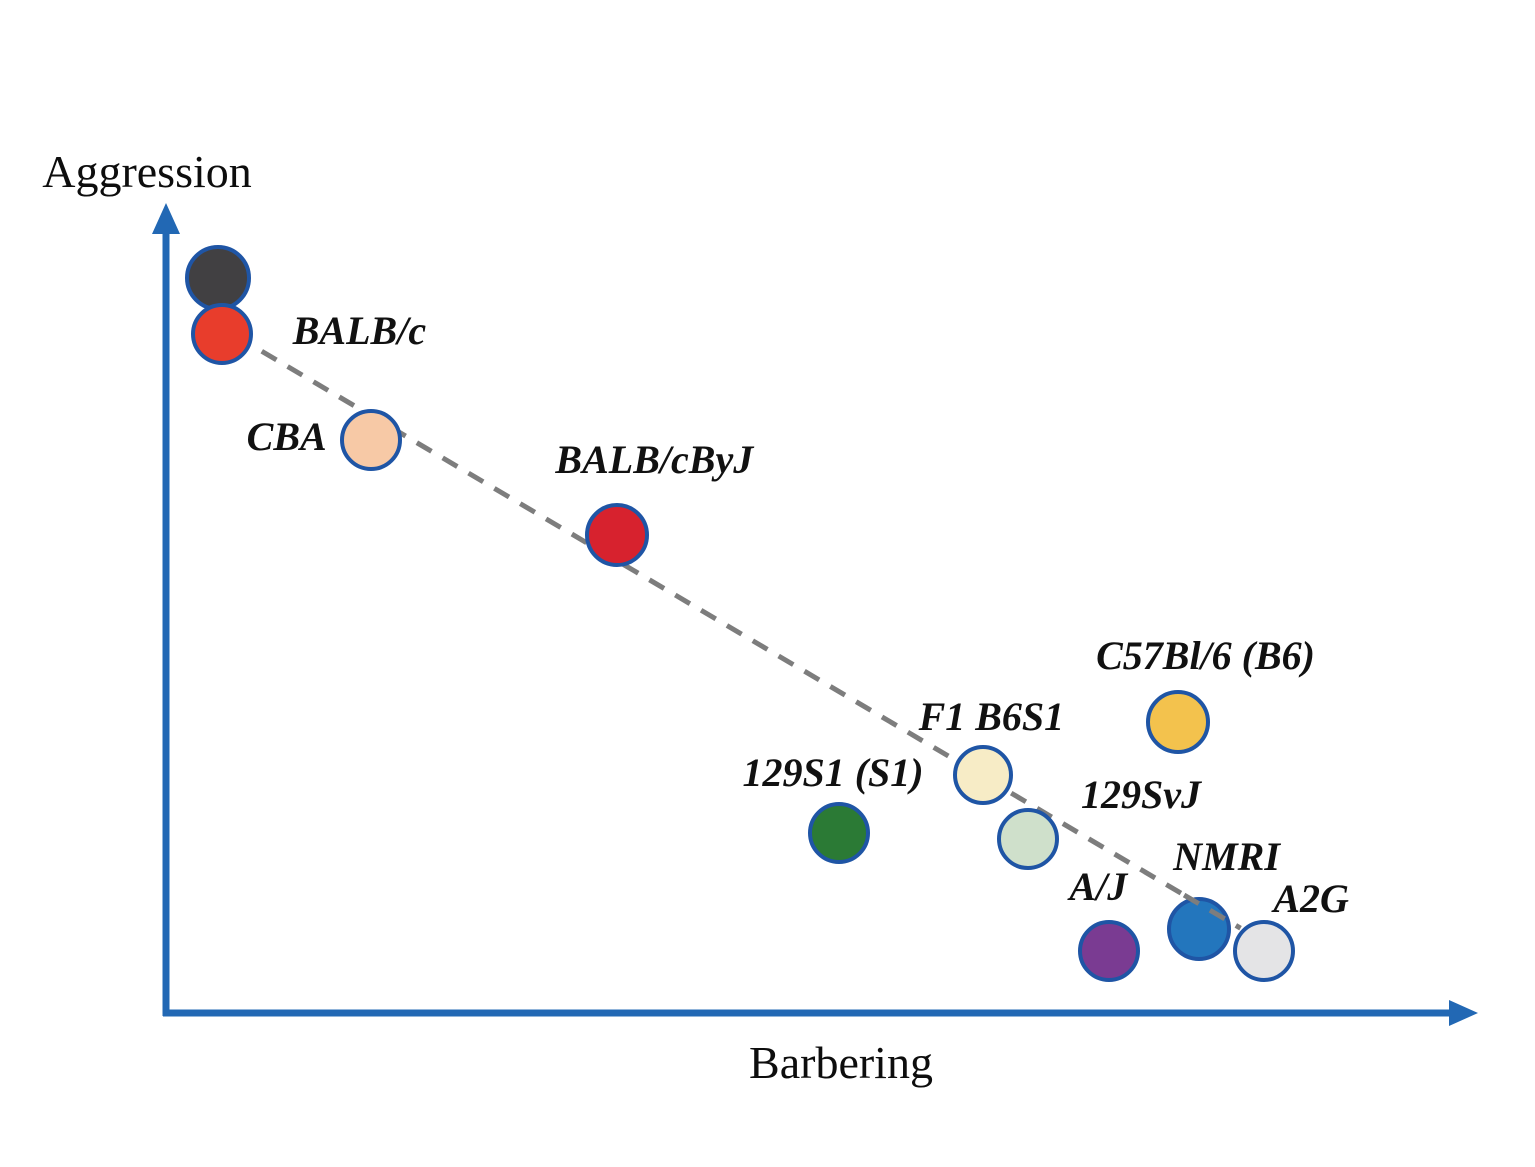 The width and height of the screenshot is (1535, 1167). Describe the element at coordinates (833, 772) in the screenshot. I see `point-label-129s1-s1: 129S1 (S1)` at that location.